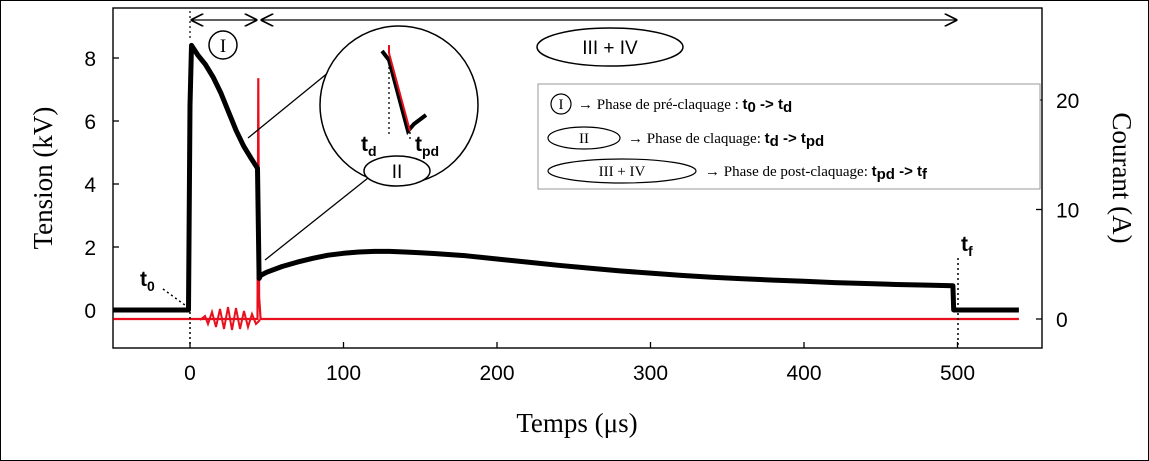 This screenshot has width=1149, height=461. I want to click on y-right-tick-label: 10, so click(1067, 211).